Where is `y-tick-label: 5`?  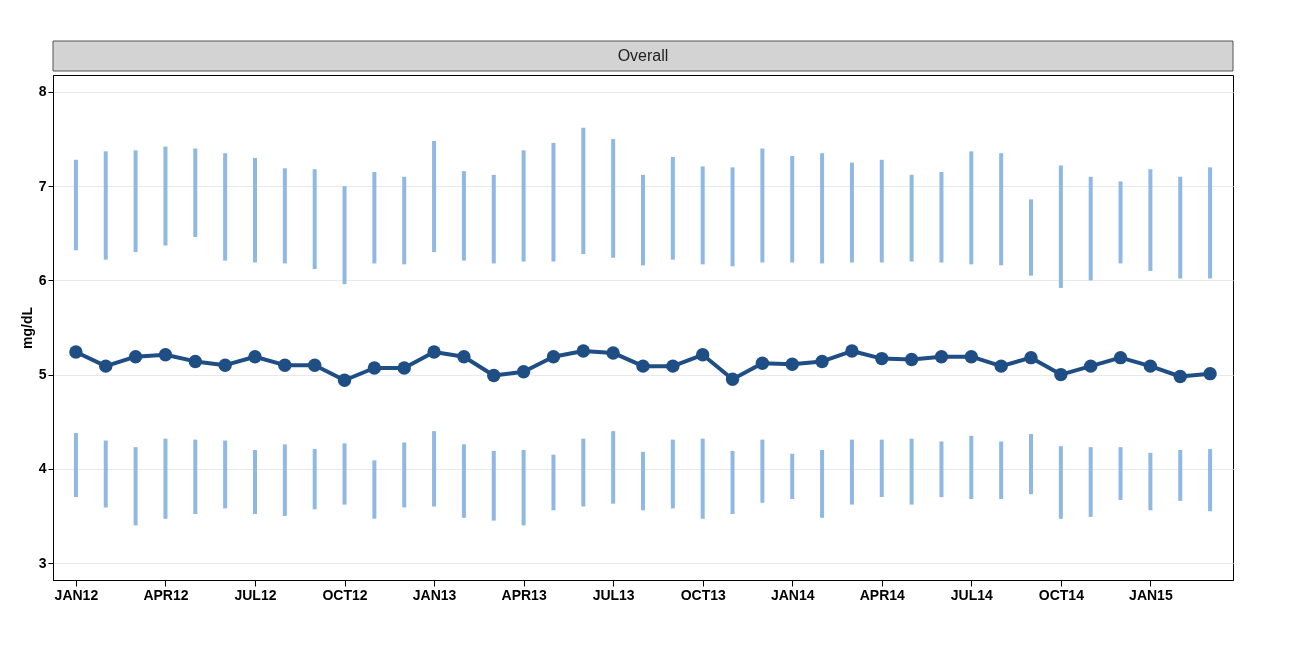 y-tick-label: 5 is located at coordinates (42, 374).